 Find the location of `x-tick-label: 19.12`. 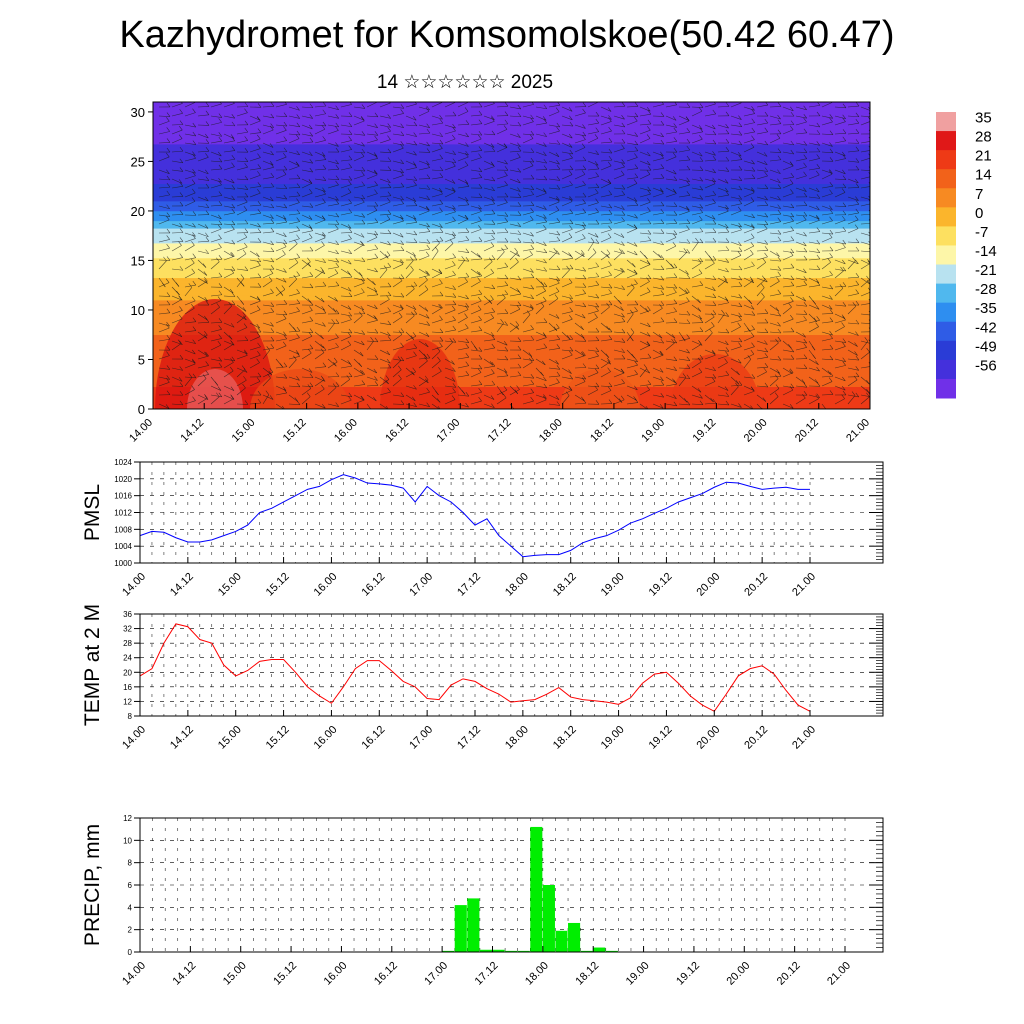

x-tick-label: 19.12 is located at coordinates (705, 431).